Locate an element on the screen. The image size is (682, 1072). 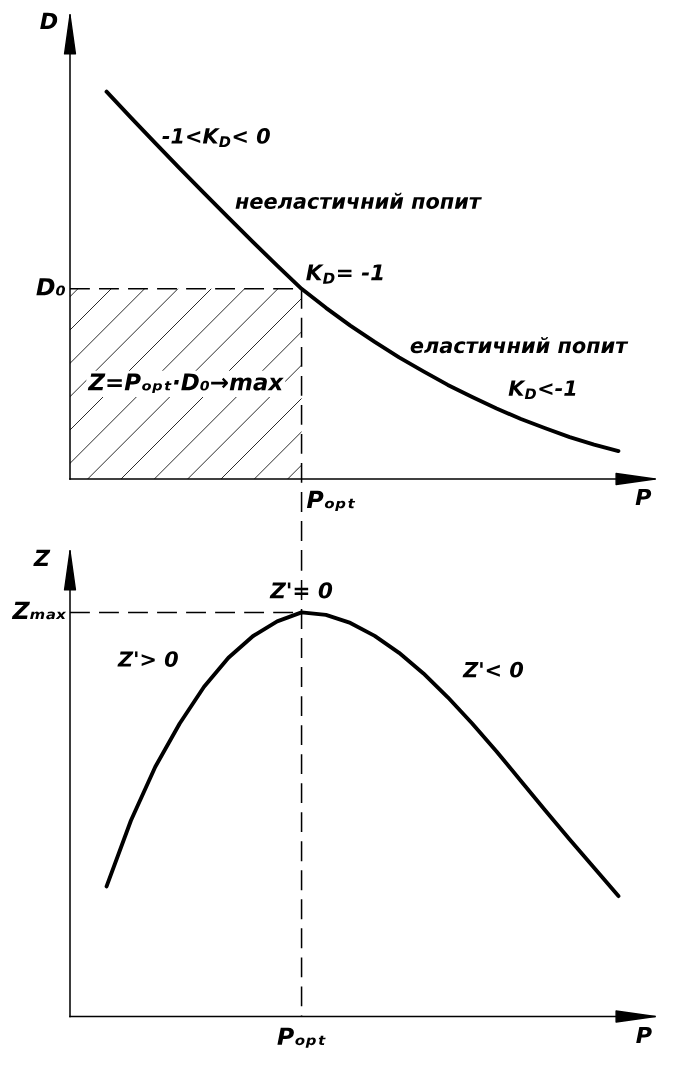
annotation: K$_{D}$<-1 is located at coordinates (542, 390).